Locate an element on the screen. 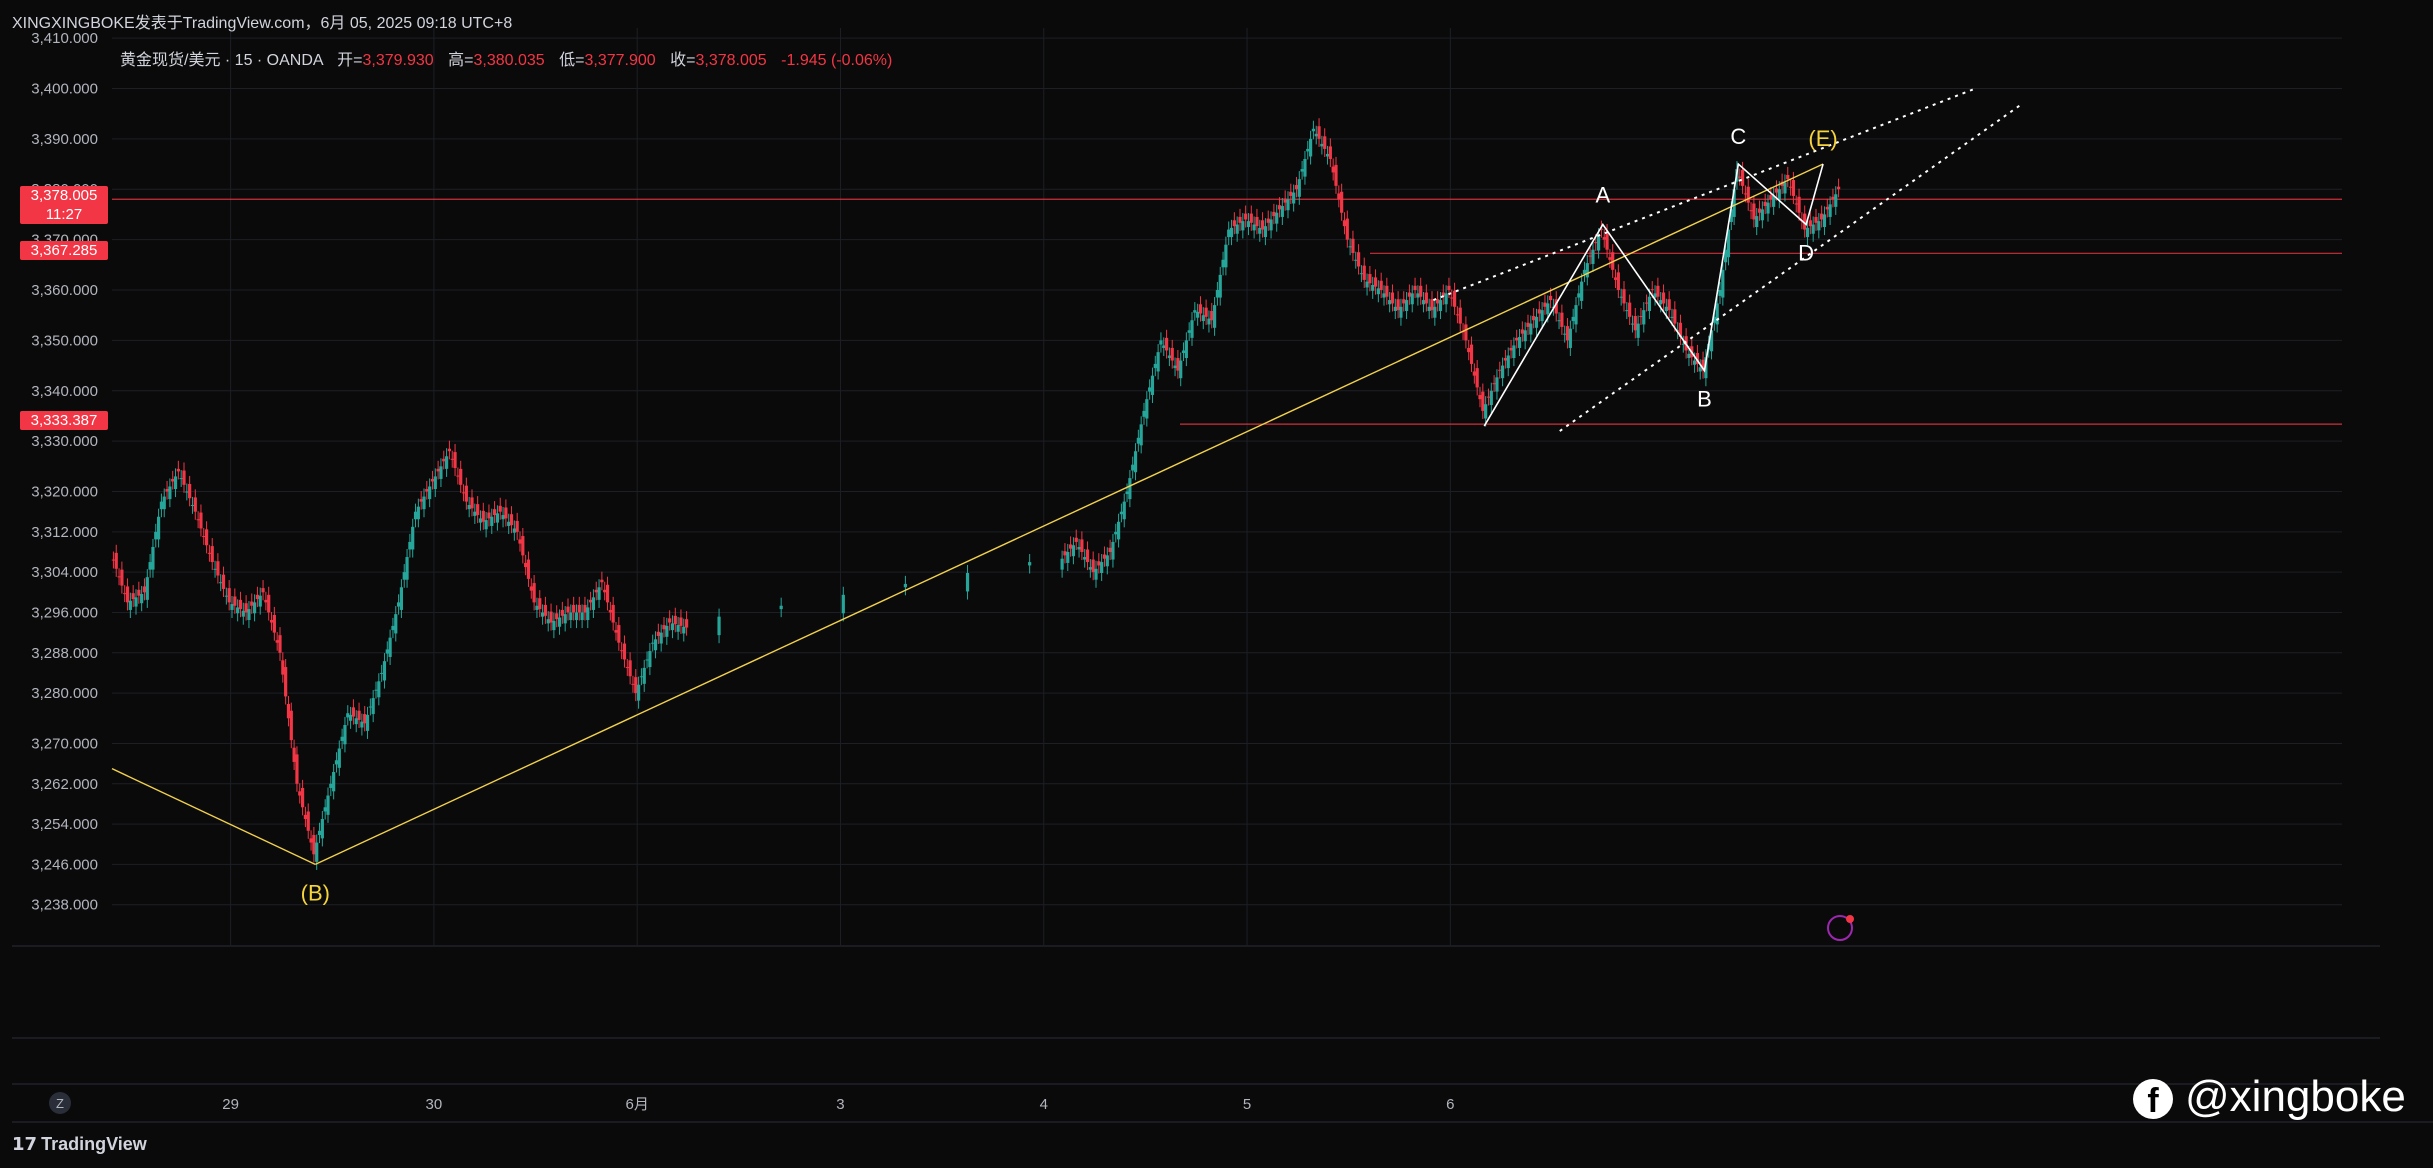 Image resolution: width=2433 pixels, height=1168 pixels. facebook-icon: f is located at coordinates (2153, 1099).